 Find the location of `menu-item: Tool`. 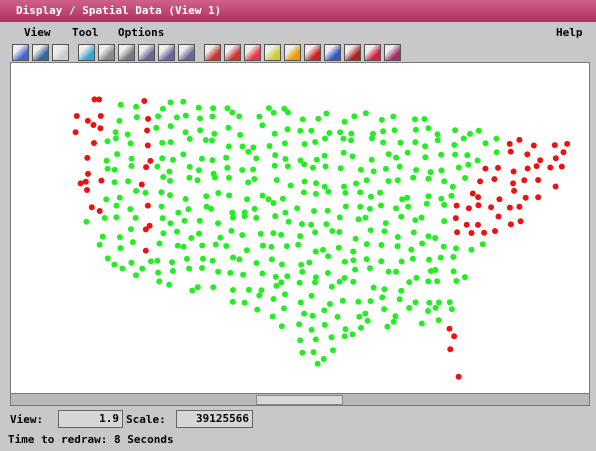

menu-item: Tool is located at coordinates (85, 32).